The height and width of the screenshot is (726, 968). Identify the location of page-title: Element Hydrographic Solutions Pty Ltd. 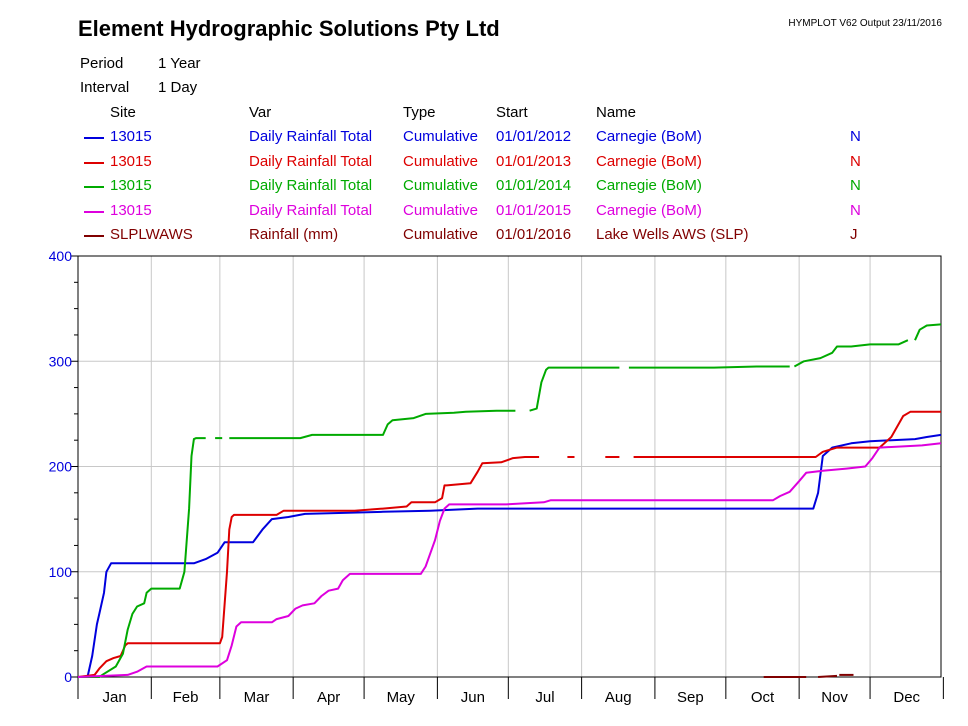
(289, 28).